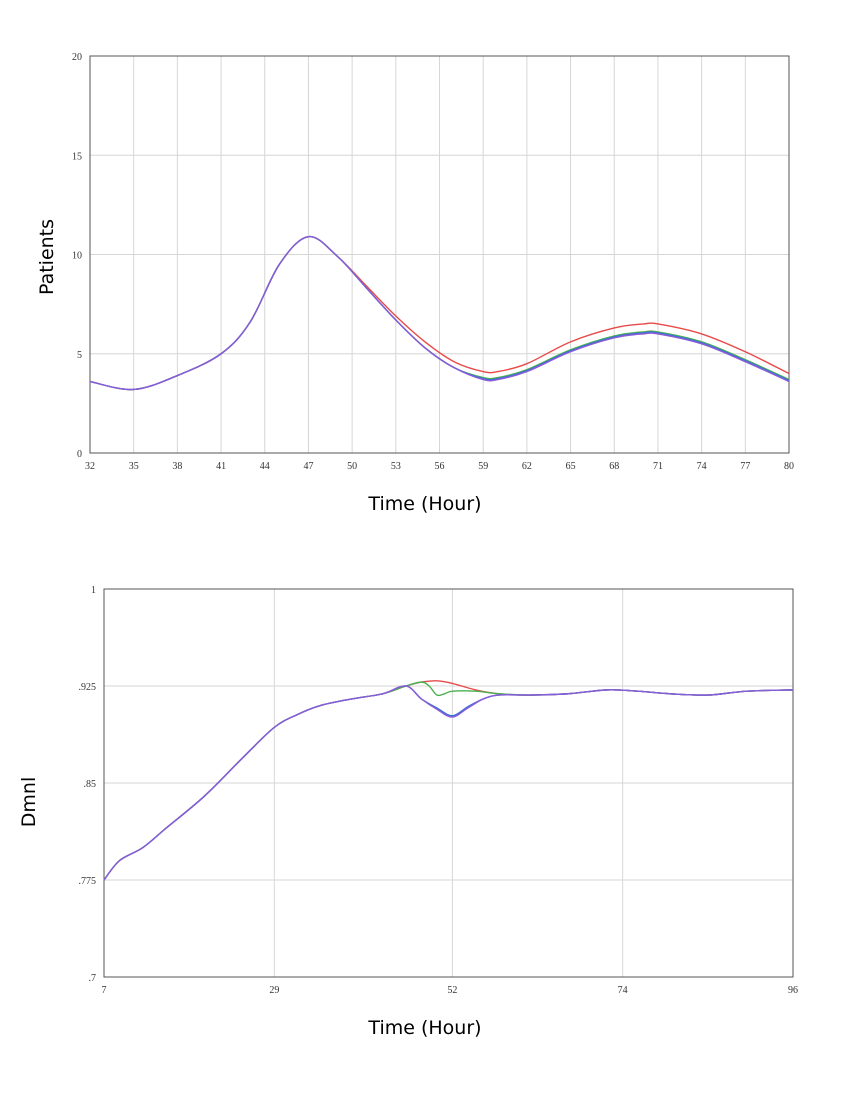 This screenshot has width=851, height=1101. I want to click on dmnl-x-tick-label: 96, so click(793, 990).